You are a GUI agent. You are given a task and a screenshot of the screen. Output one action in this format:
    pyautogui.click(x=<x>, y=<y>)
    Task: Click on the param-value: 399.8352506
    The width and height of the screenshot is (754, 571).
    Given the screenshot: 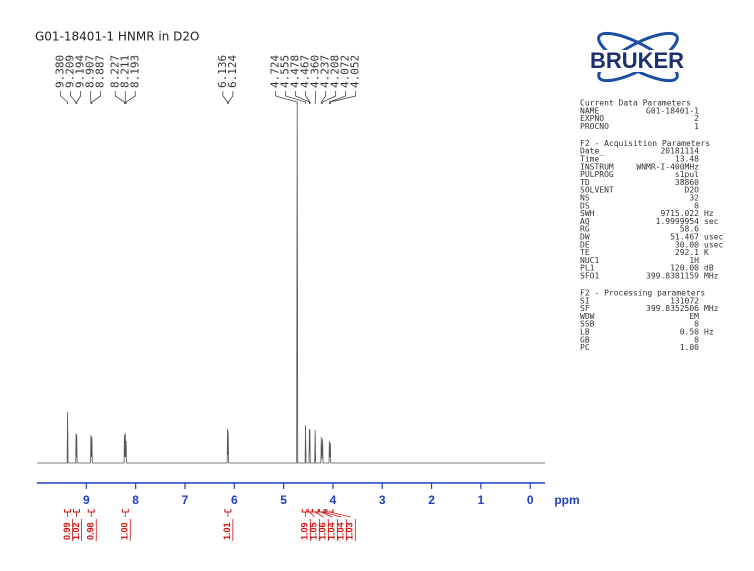 What is the action you would take?
    pyautogui.click(x=672, y=308)
    